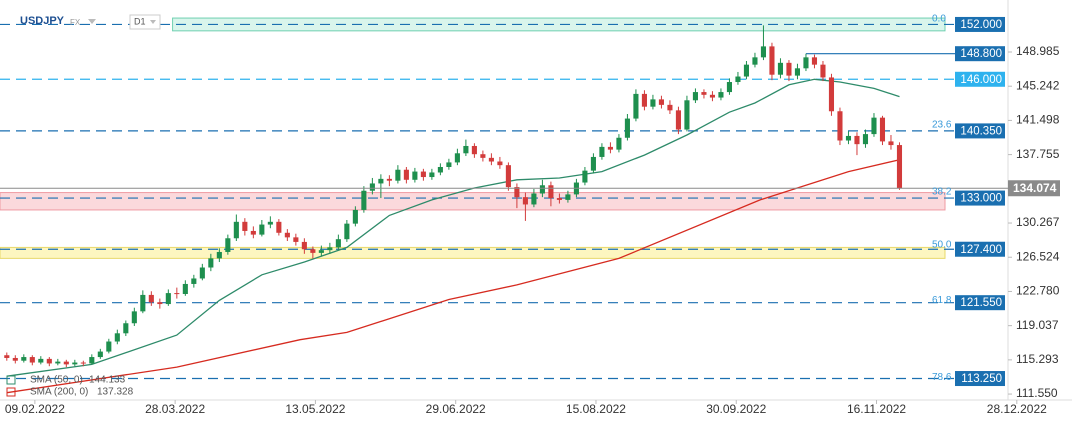  I want to click on level-label: 127.400, so click(981, 250).